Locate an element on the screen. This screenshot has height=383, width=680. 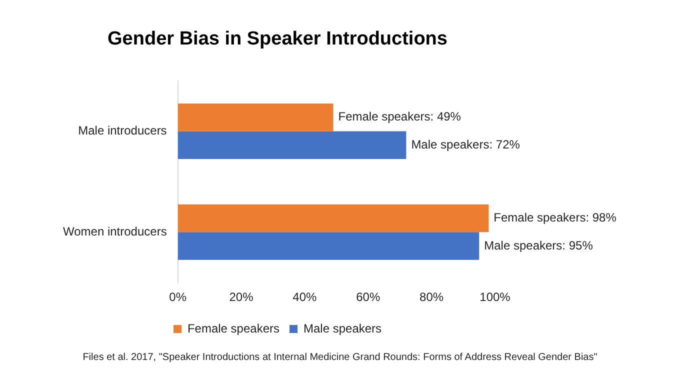
y-tick-label: Male introducers is located at coordinates (122, 131).